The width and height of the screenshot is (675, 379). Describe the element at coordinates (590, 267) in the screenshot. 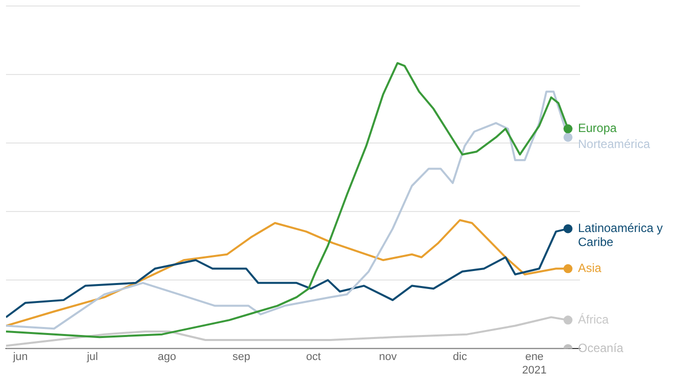

I see `series-label: Asia` at that location.